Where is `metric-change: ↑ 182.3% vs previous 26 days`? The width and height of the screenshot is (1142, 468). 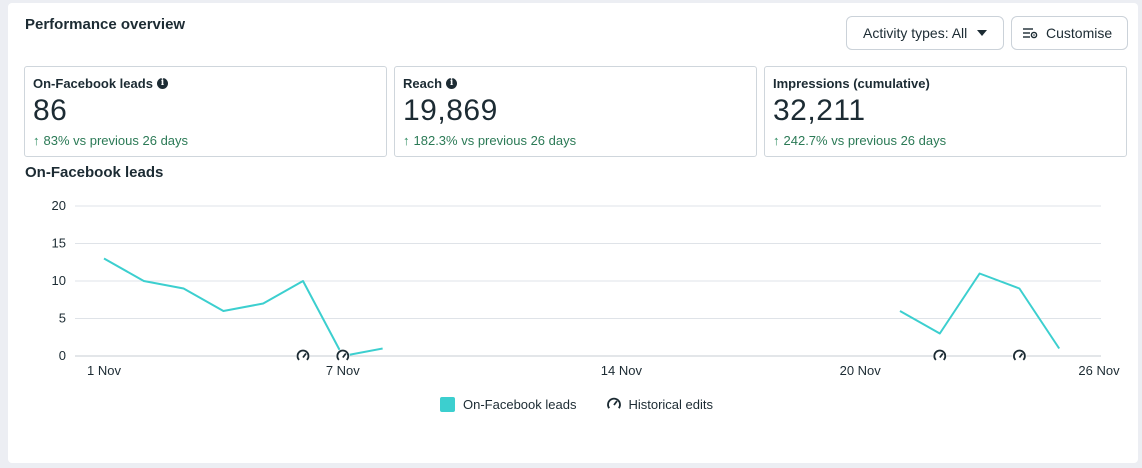
metric-change: ↑ 182.3% vs previous 26 days is located at coordinates (489, 140).